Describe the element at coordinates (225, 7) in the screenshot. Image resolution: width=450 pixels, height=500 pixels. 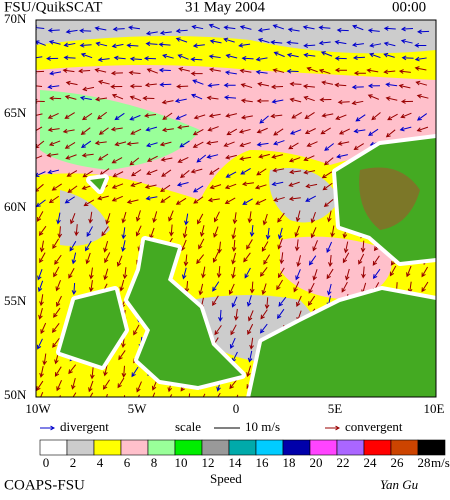
I see `header-date: 31 May 2004` at that location.